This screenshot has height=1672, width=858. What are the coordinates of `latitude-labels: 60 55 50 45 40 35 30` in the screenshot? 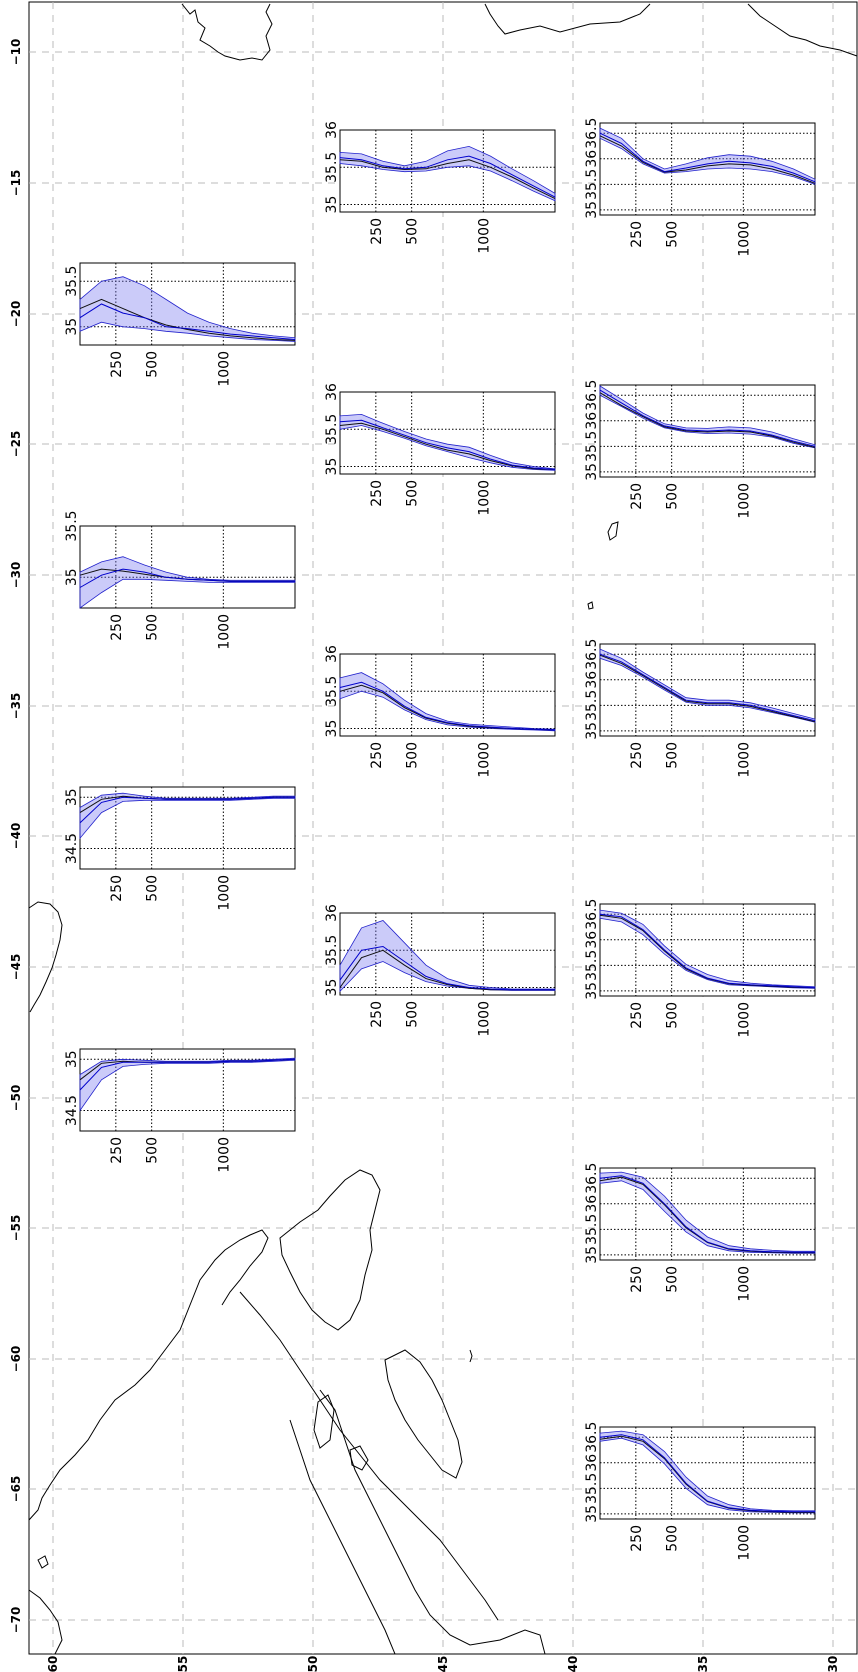 It's located at (443, 1664).